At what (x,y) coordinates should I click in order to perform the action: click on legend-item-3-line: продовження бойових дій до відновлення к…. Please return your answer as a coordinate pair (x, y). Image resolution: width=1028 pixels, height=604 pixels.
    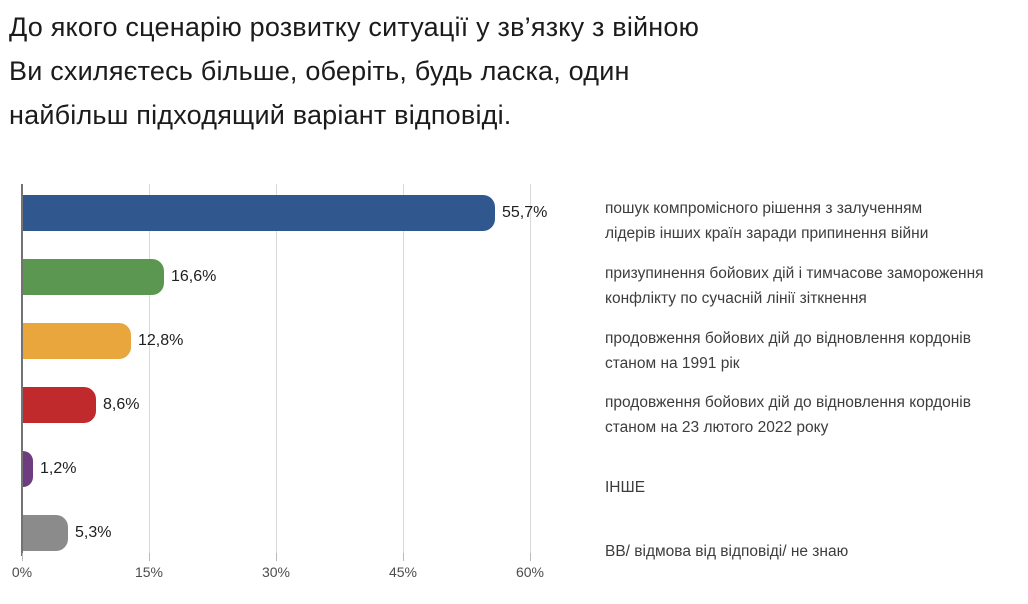
    Looking at the image, I should click on (788, 338).